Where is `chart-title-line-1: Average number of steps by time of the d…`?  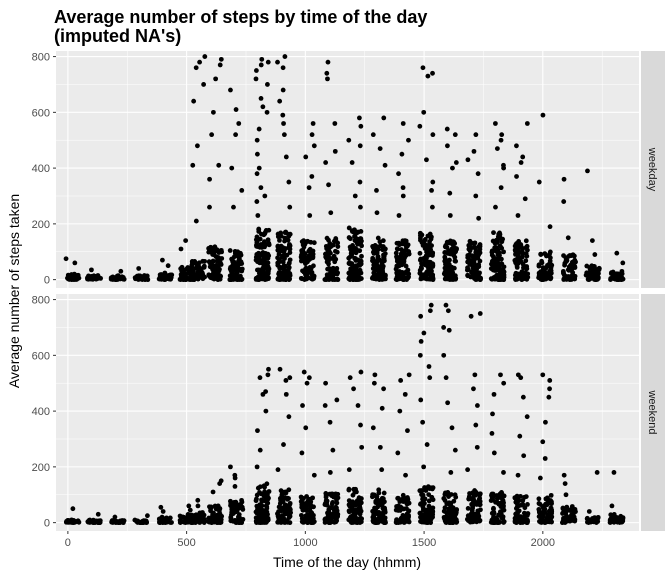
chart-title-line-1: Average number of steps by time of the d… is located at coordinates (240, 17).